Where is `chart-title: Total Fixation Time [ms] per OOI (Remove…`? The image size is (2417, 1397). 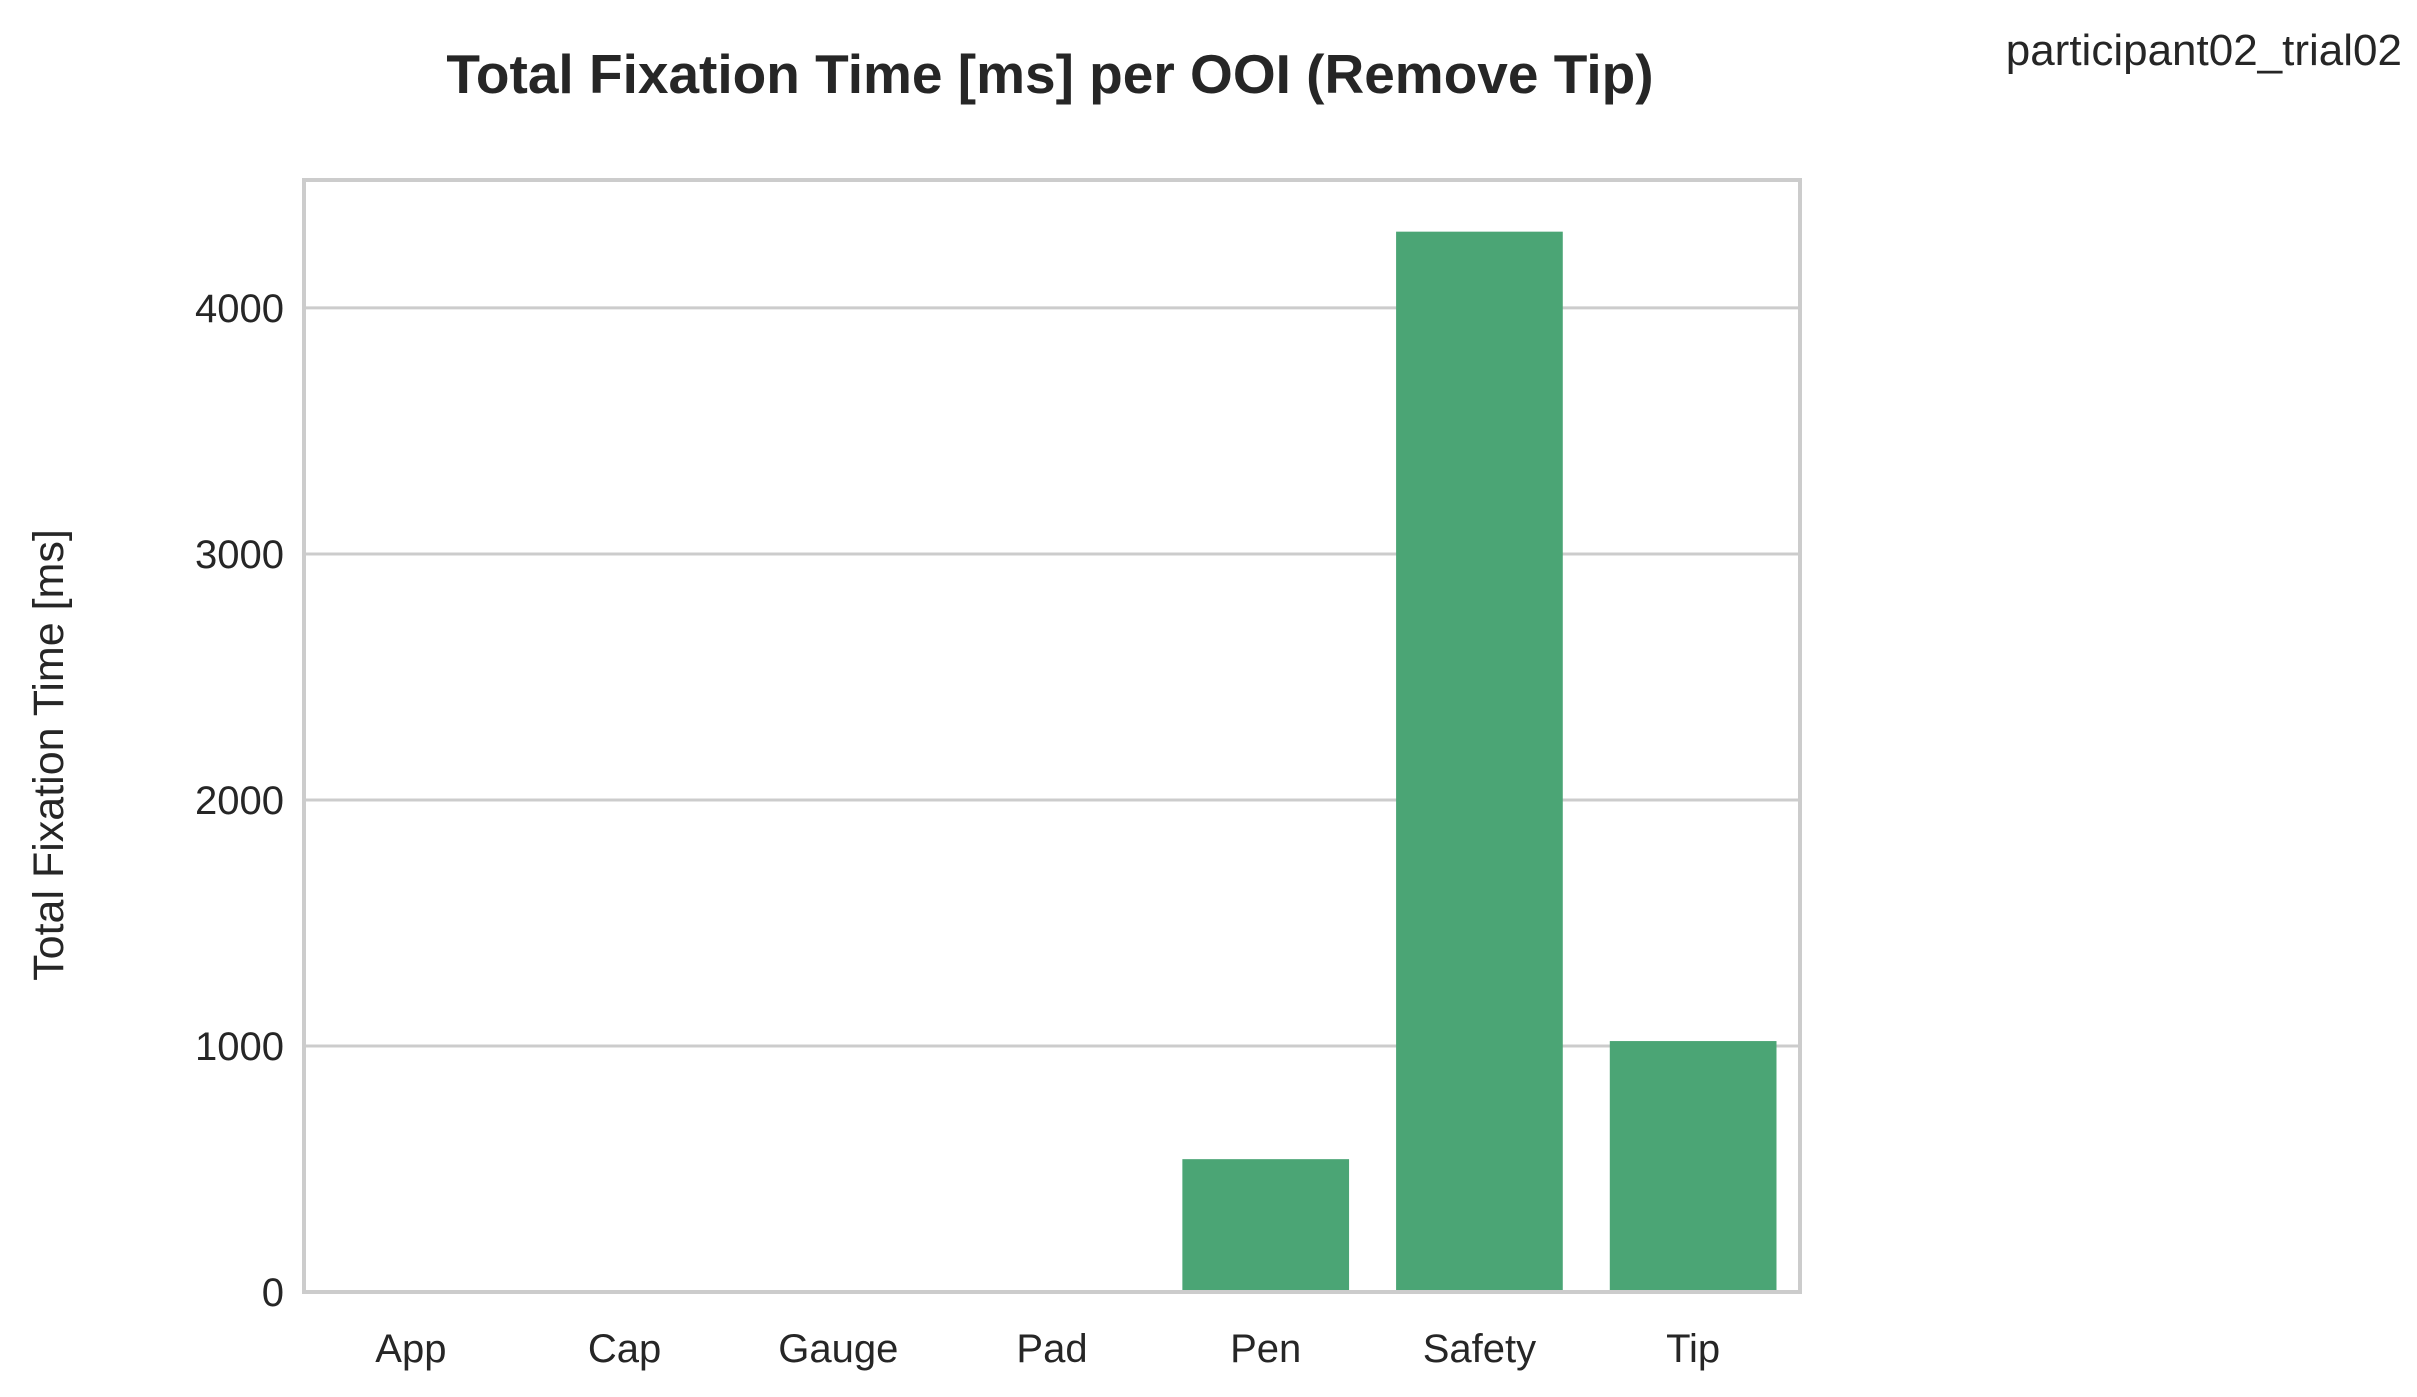 chart-title: Total Fixation Time [ms] per OOI (Remove… is located at coordinates (1049, 74).